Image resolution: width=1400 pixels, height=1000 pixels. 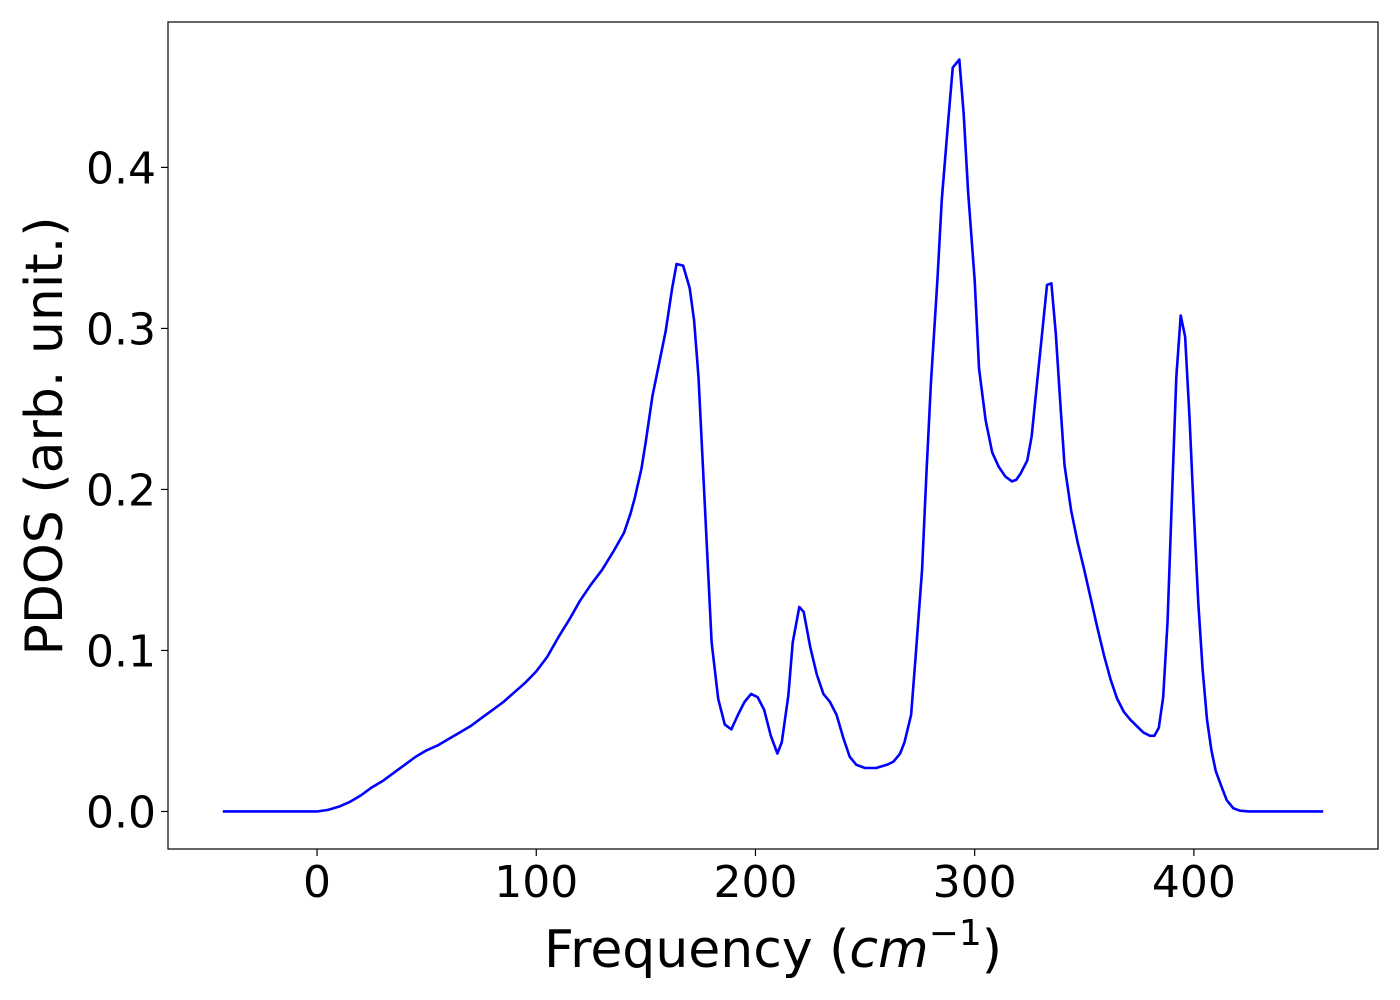 I want to click on x-label-unit: cm, so click(x=888, y=950).